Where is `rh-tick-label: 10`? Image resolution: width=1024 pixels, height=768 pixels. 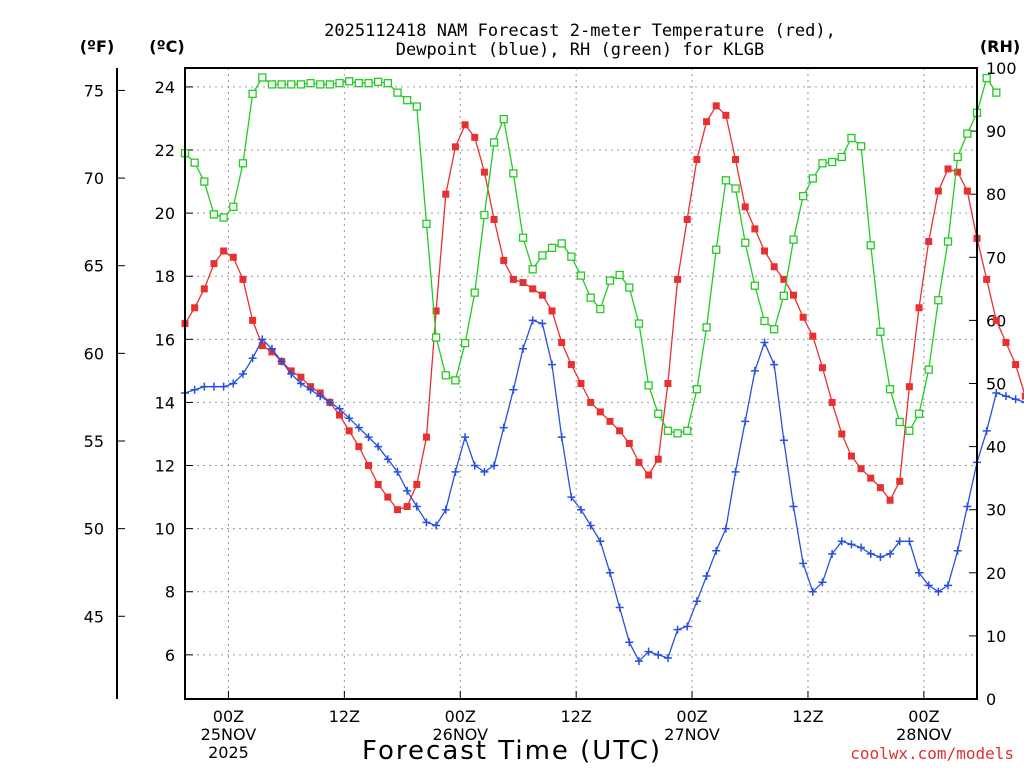 rh-tick-label: 10 is located at coordinates (996, 636).